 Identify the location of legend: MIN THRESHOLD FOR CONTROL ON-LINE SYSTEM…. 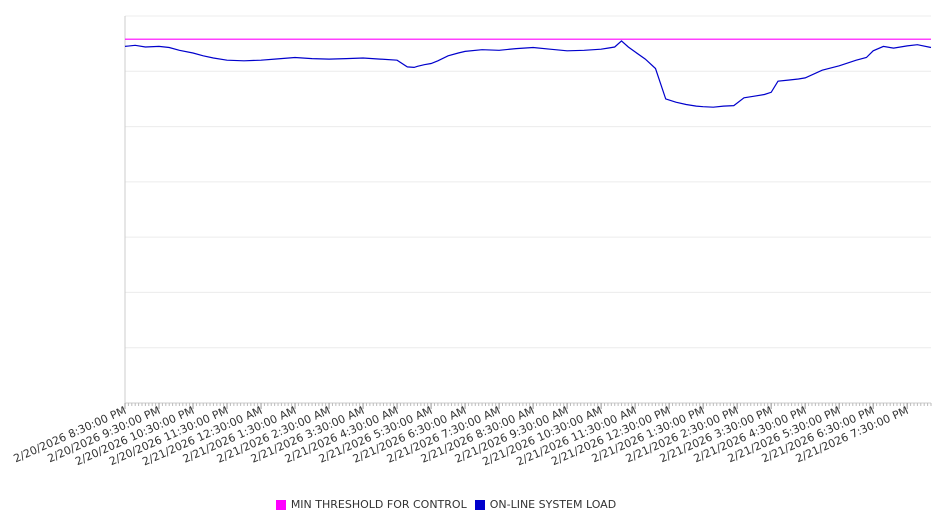
(446, 504).